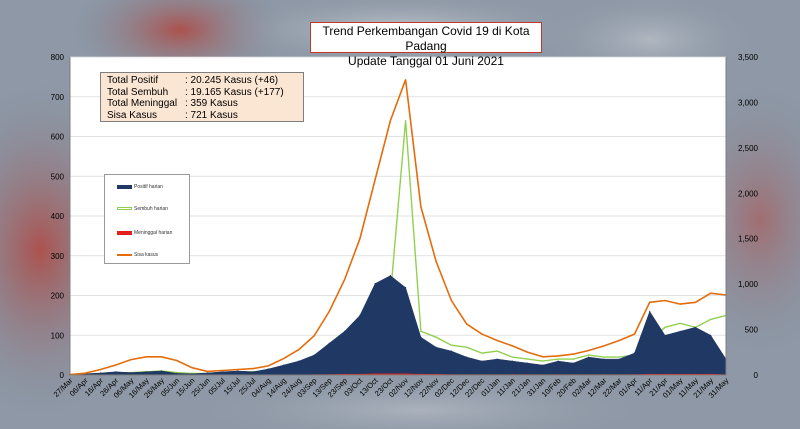  Describe the element at coordinates (748, 239) in the screenshot. I see `right-tick-label: 1,500` at that location.